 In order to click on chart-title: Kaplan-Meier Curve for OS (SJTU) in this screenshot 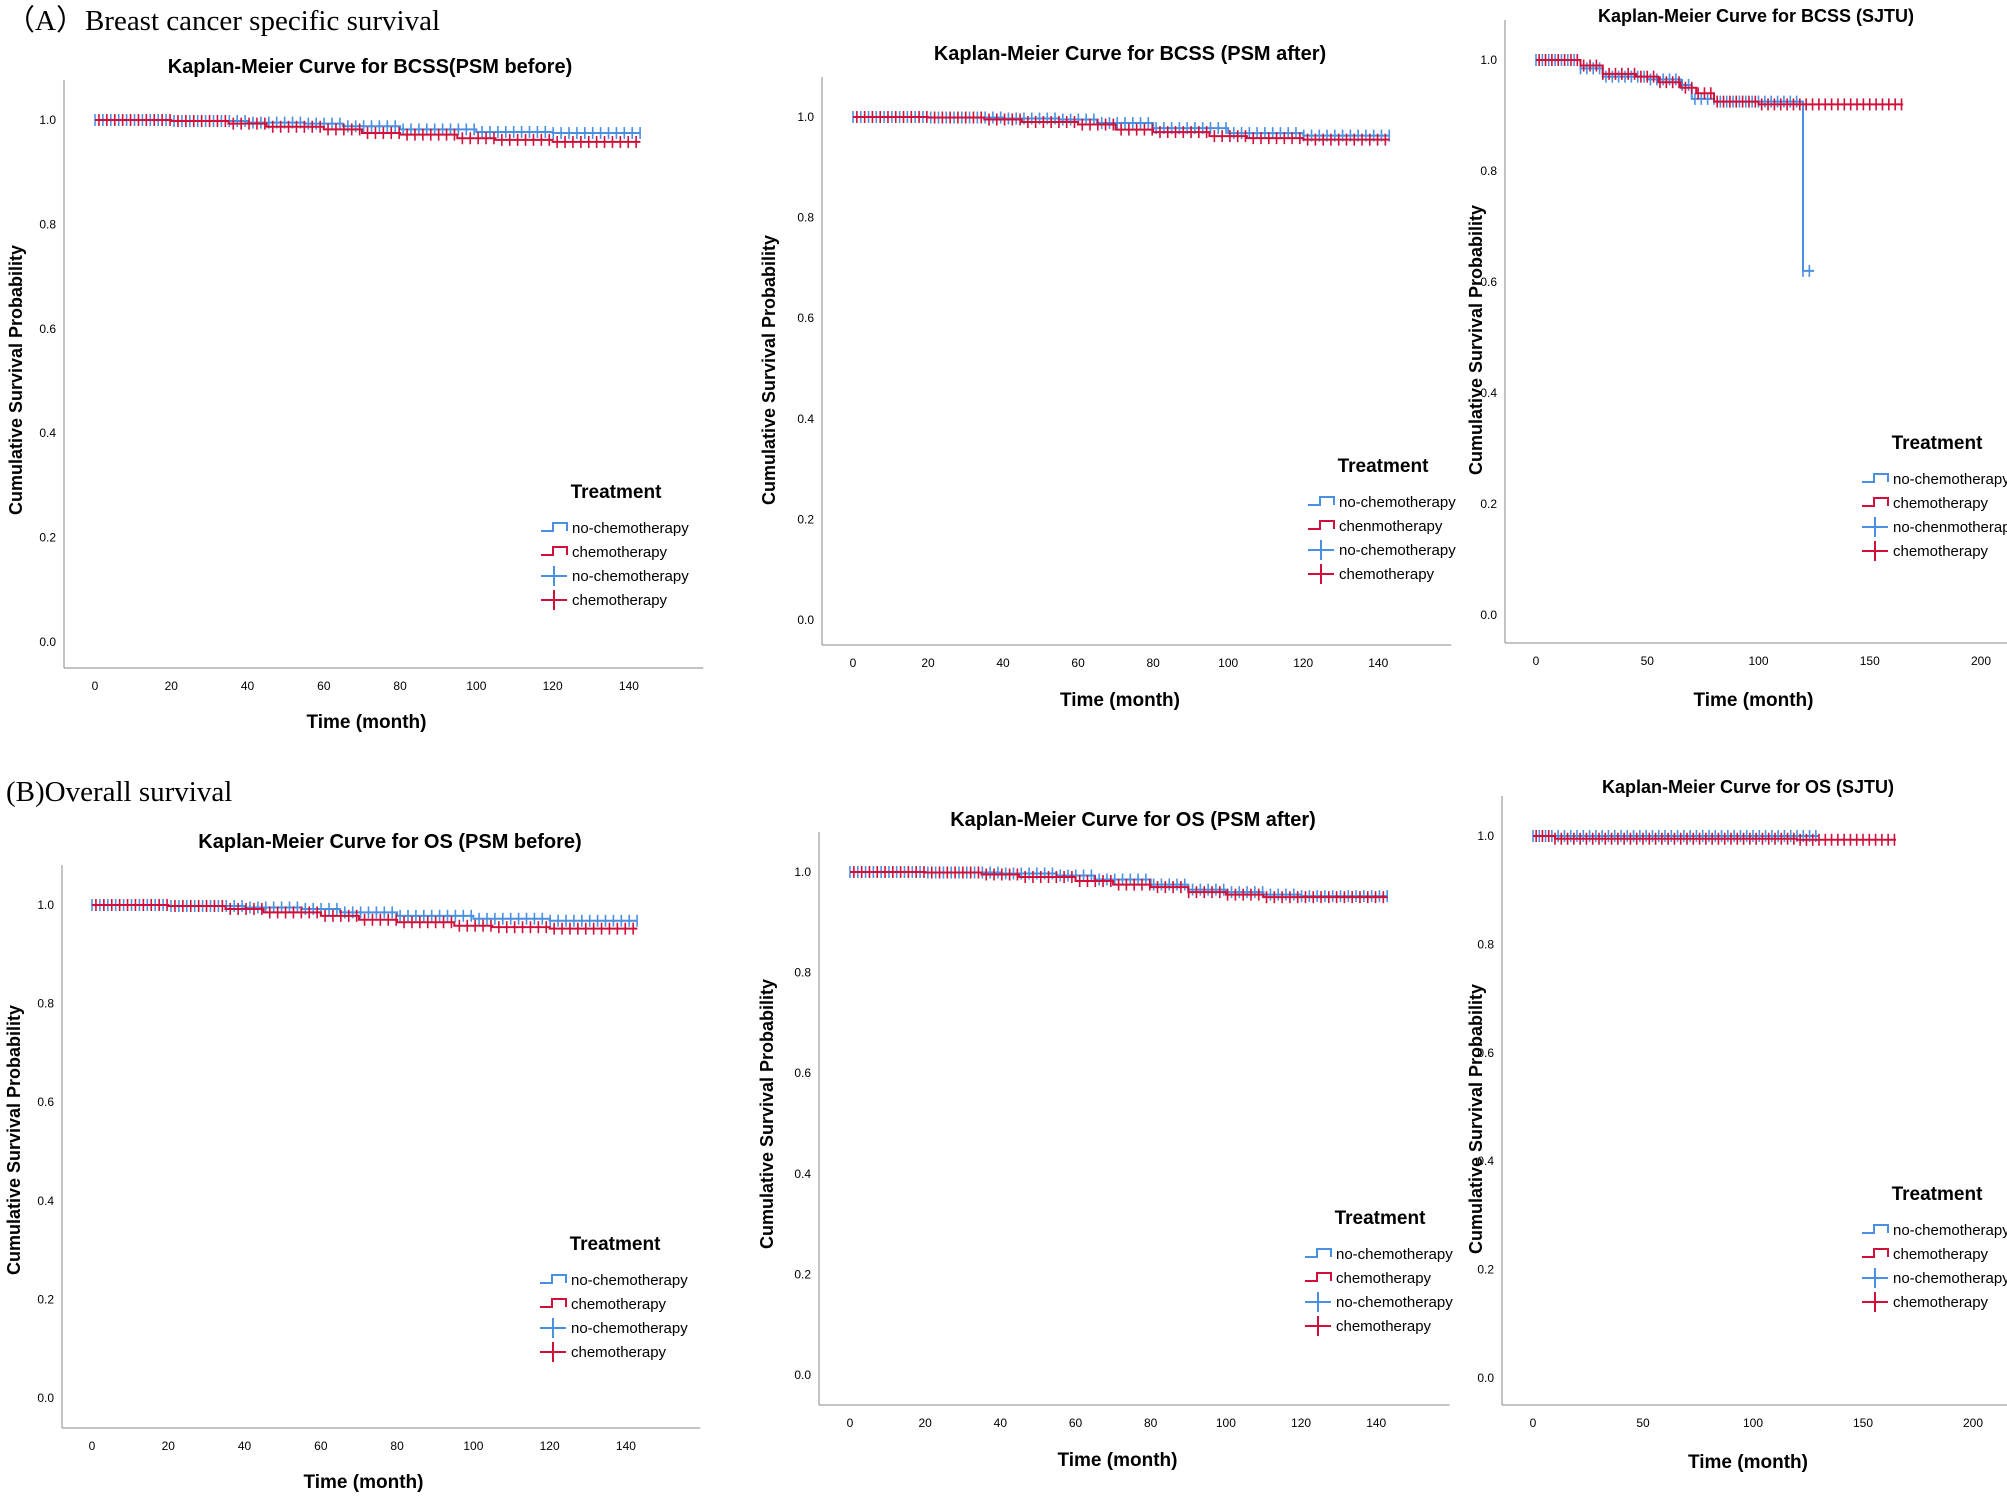, I will do `click(1748, 787)`.